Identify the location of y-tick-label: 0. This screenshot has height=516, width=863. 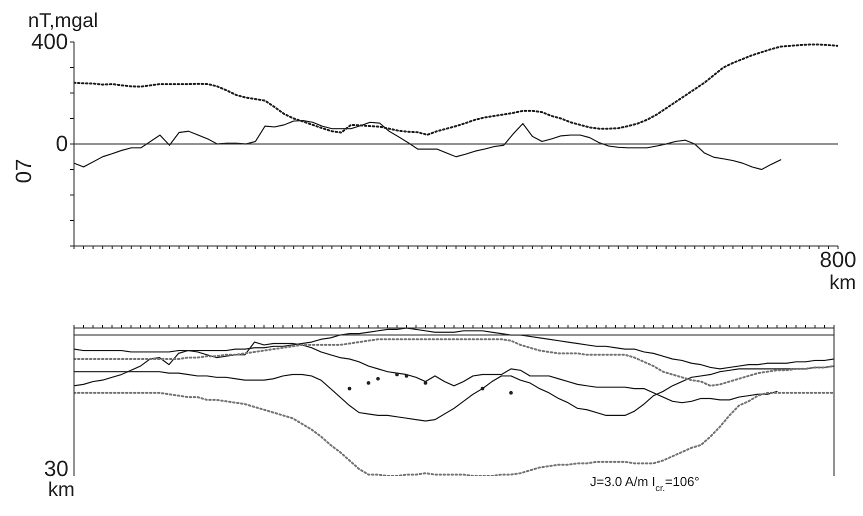
(62, 143).